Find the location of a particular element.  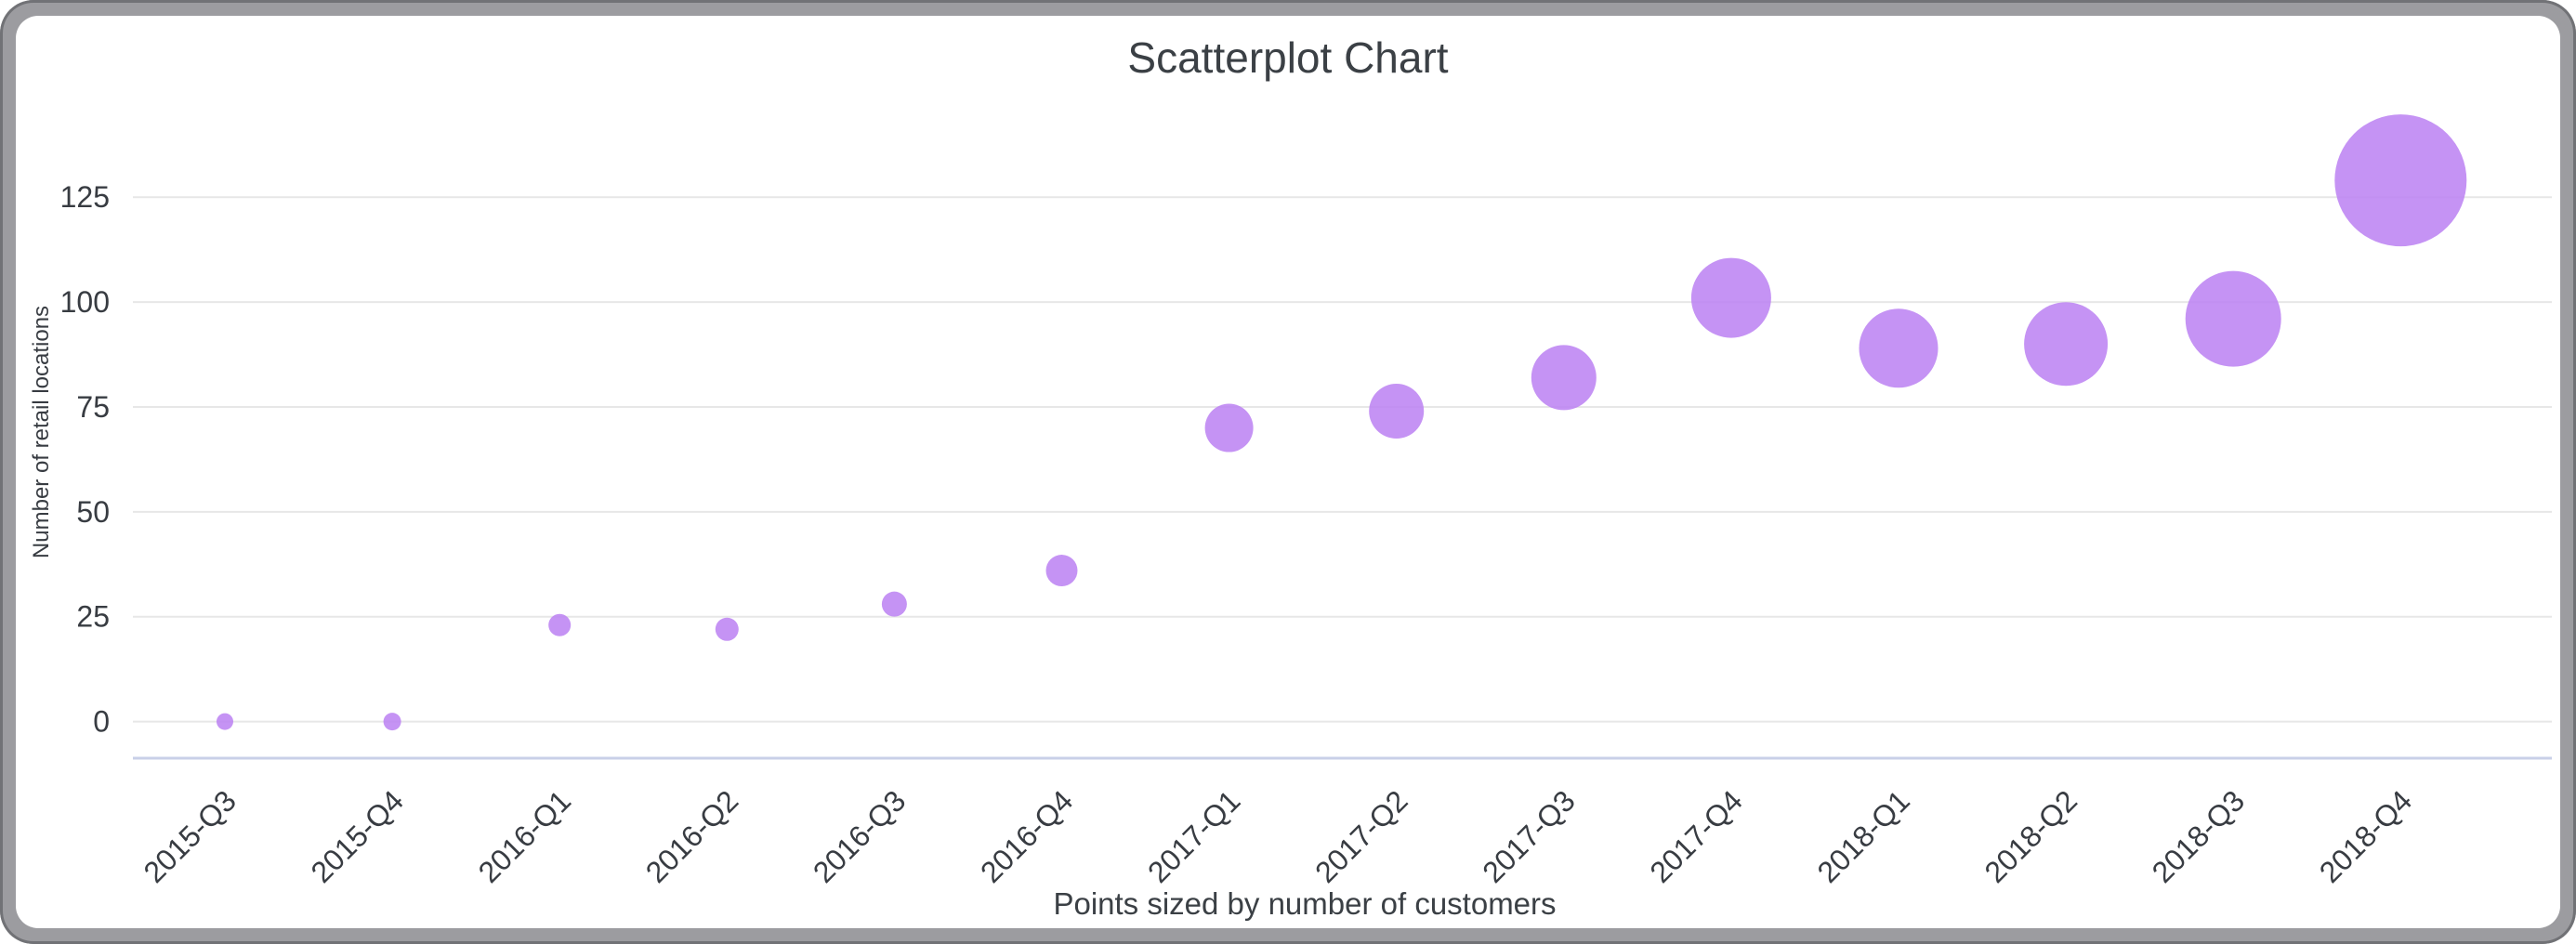

y-tick-label-0: 0 is located at coordinates (101, 722).